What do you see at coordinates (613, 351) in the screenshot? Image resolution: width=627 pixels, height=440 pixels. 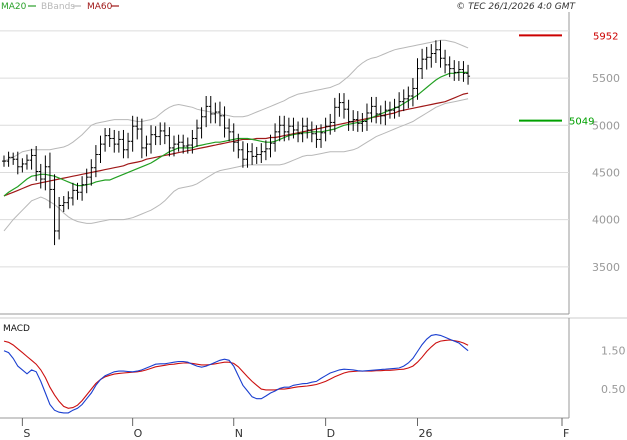 I see `macd-y-tick-label: 1.50` at bounding box center [613, 351].